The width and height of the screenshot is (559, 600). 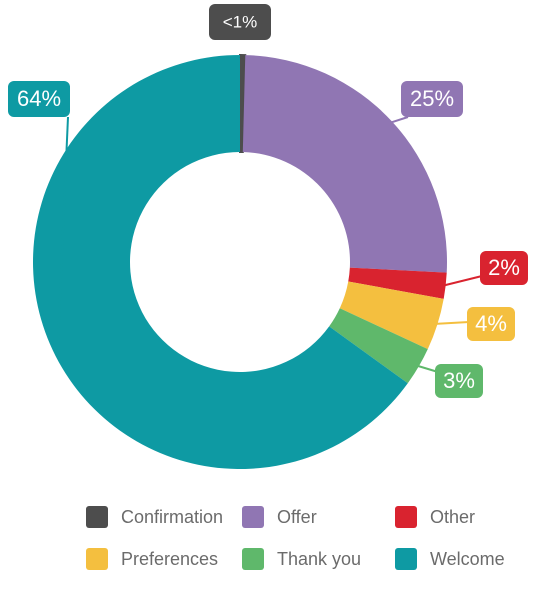 I want to click on legend-swatch-thank-you, so click(x=253, y=559).